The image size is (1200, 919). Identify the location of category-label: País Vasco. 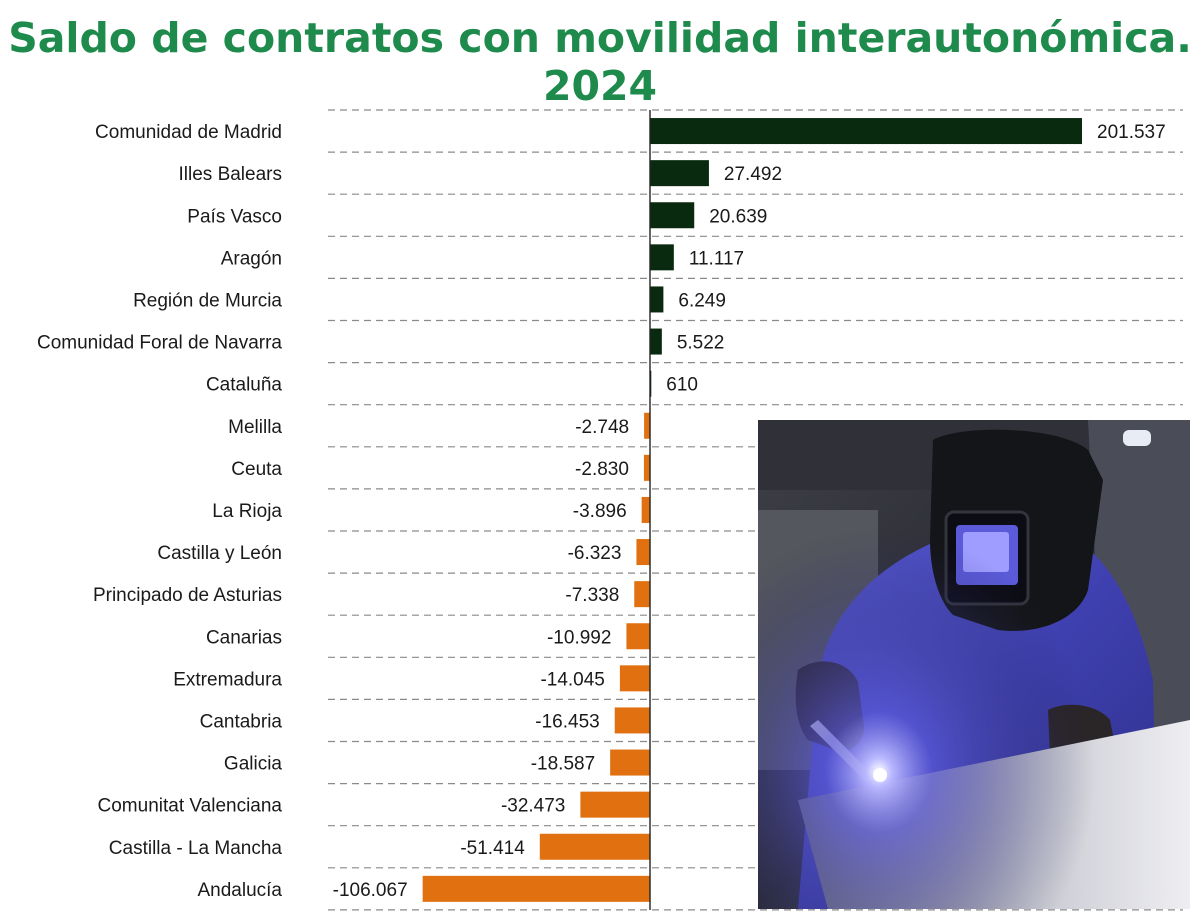
(234, 216).